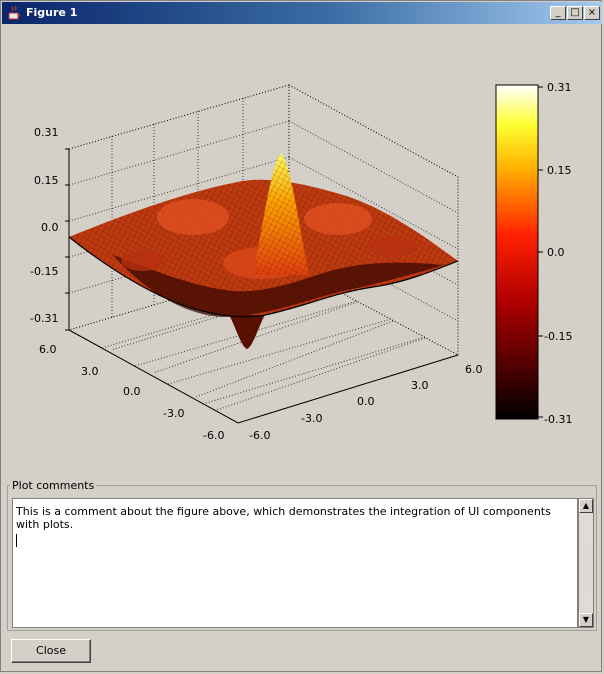 The width and height of the screenshot is (604, 674). What do you see at coordinates (420, 385) in the screenshot?
I see `x-tick-label: 3.0` at bounding box center [420, 385].